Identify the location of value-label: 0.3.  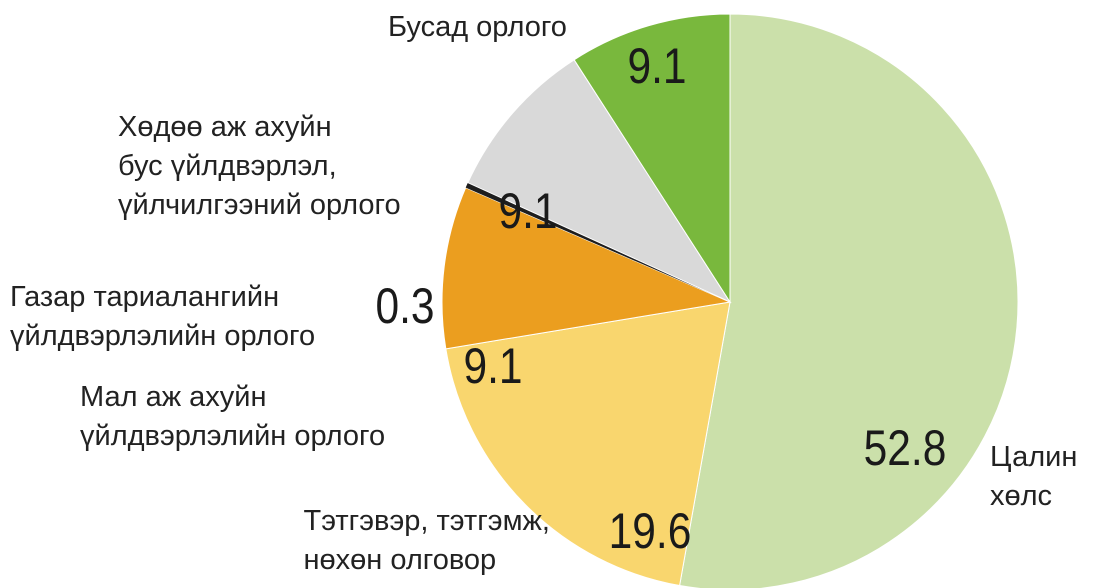
(404, 306).